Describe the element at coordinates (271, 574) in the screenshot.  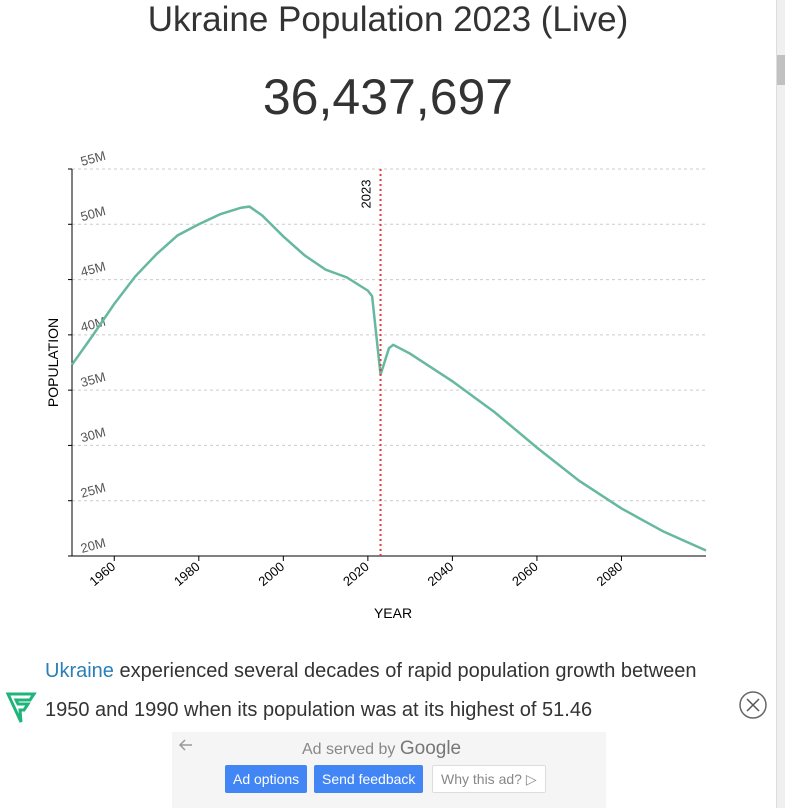
I see `x-tick-label: 2000` at that location.